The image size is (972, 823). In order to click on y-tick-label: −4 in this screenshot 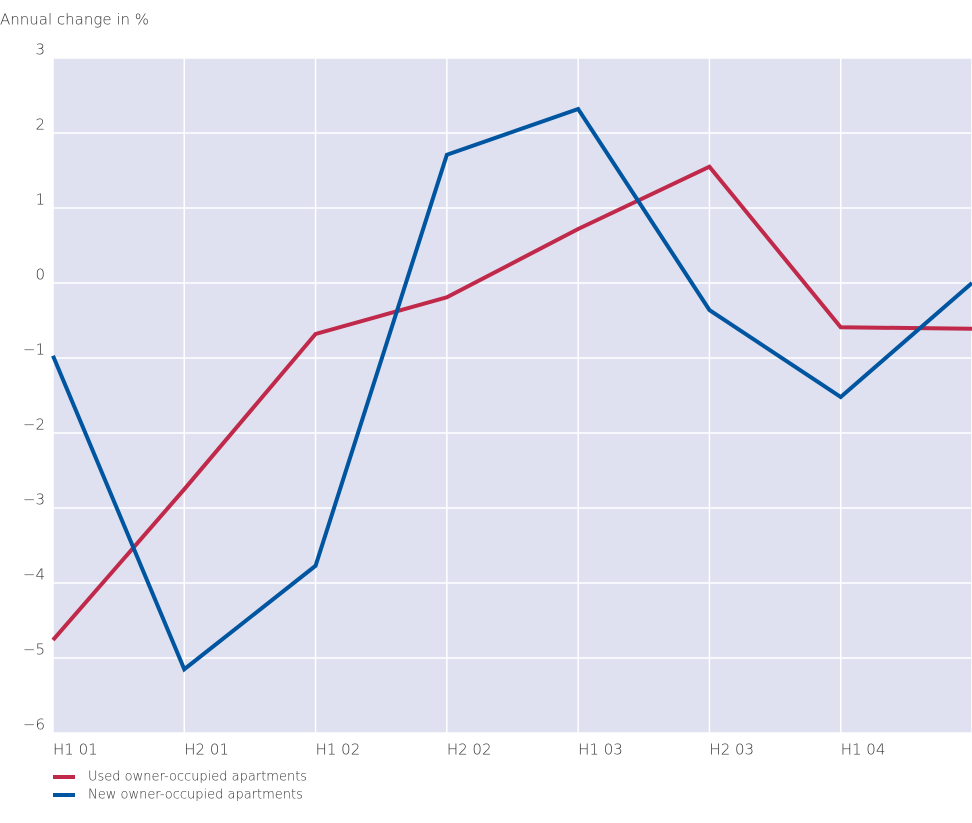, I will do `click(34, 575)`.